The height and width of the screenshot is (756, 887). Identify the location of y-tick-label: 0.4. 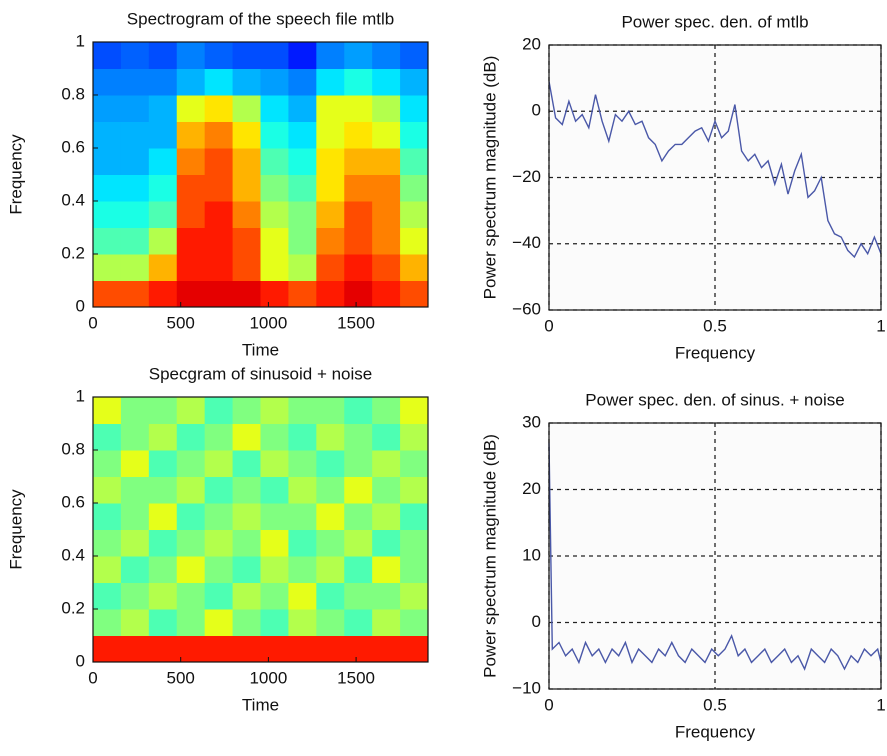
(73, 199).